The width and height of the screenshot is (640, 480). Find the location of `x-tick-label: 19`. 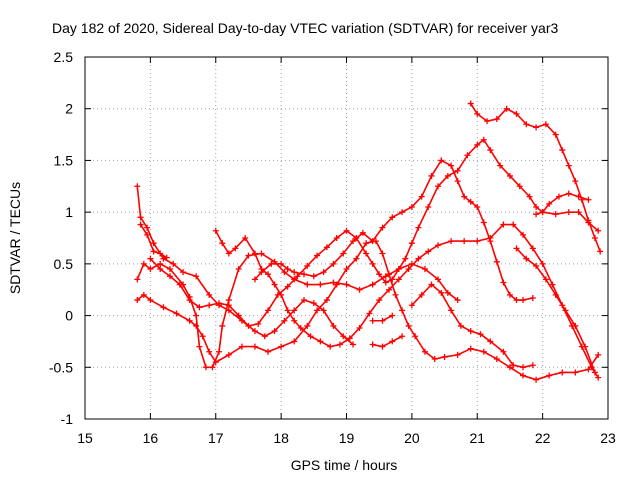

x-tick-label: 19 is located at coordinates (347, 438).